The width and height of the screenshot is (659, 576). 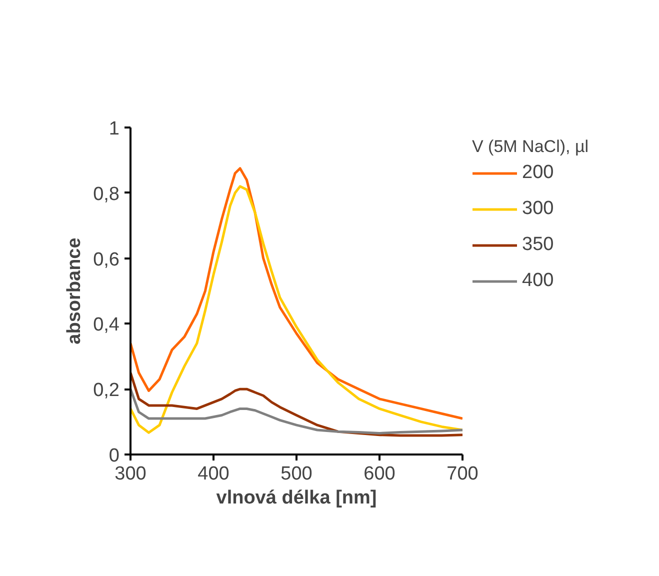 What do you see at coordinates (114, 129) in the screenshot?
I see `y-tick-label: 1` at bounding box center [114, 129].